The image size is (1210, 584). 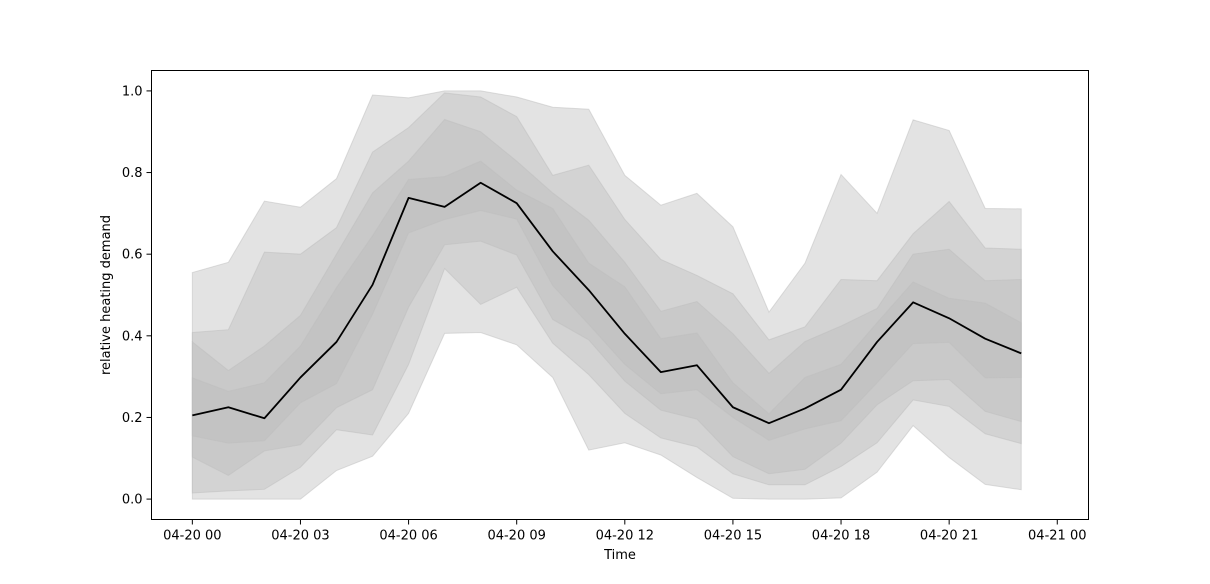 What do you see at coordinates (516, 536) in the screenshot?
I see `x-tick-label: 04-20 09` at bounding box center [516, 536].